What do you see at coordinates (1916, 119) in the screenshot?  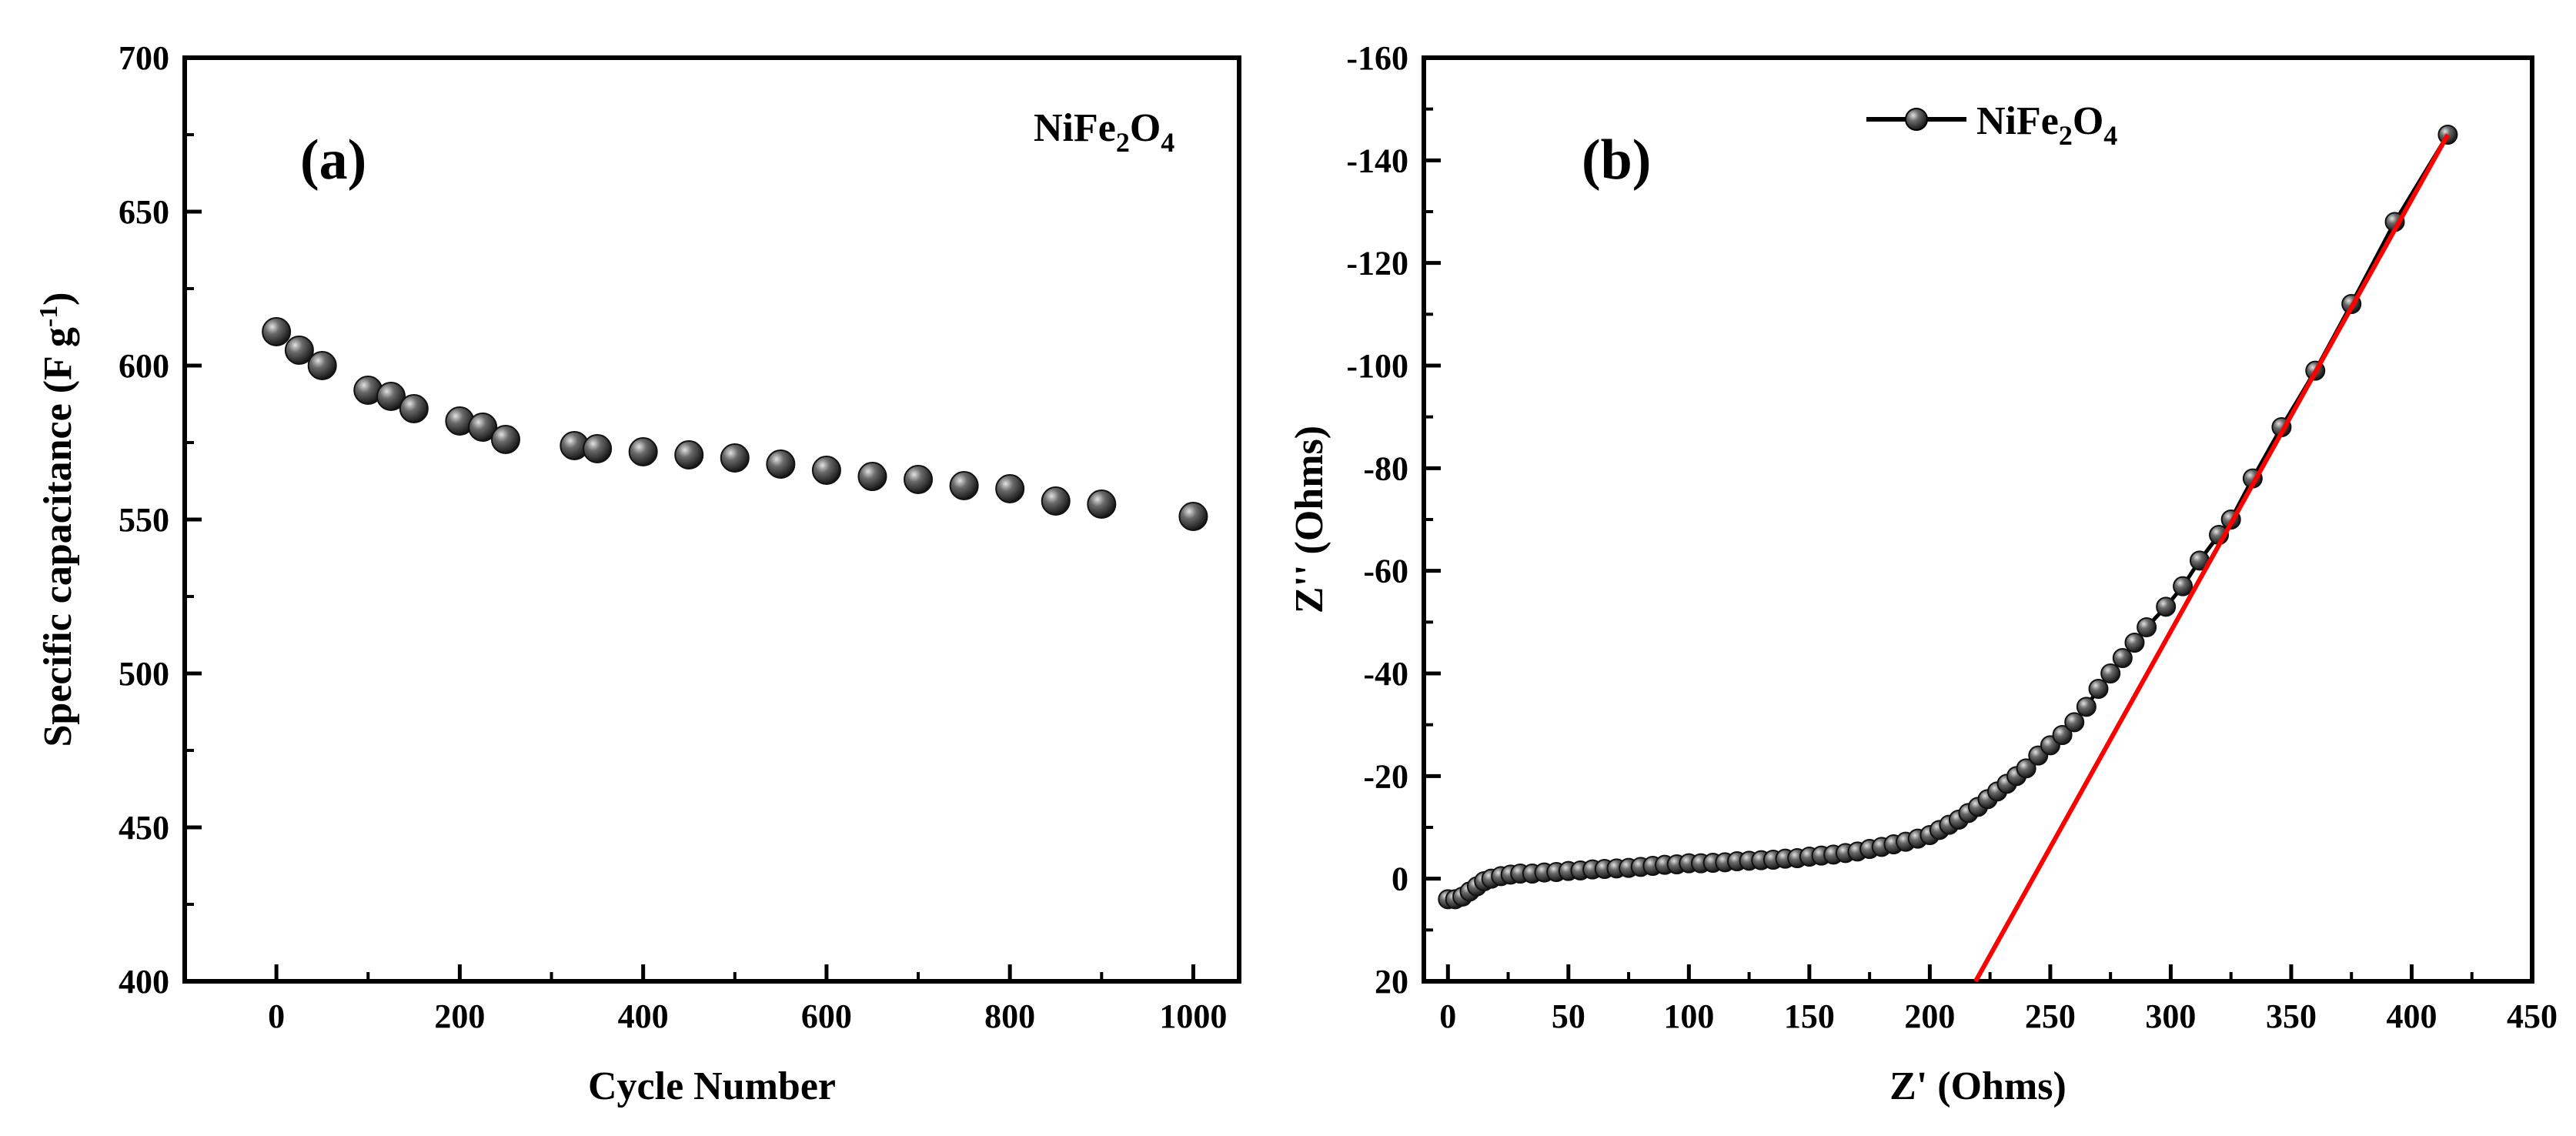 I see `legend-marker` at bounding box center [1916, 119].